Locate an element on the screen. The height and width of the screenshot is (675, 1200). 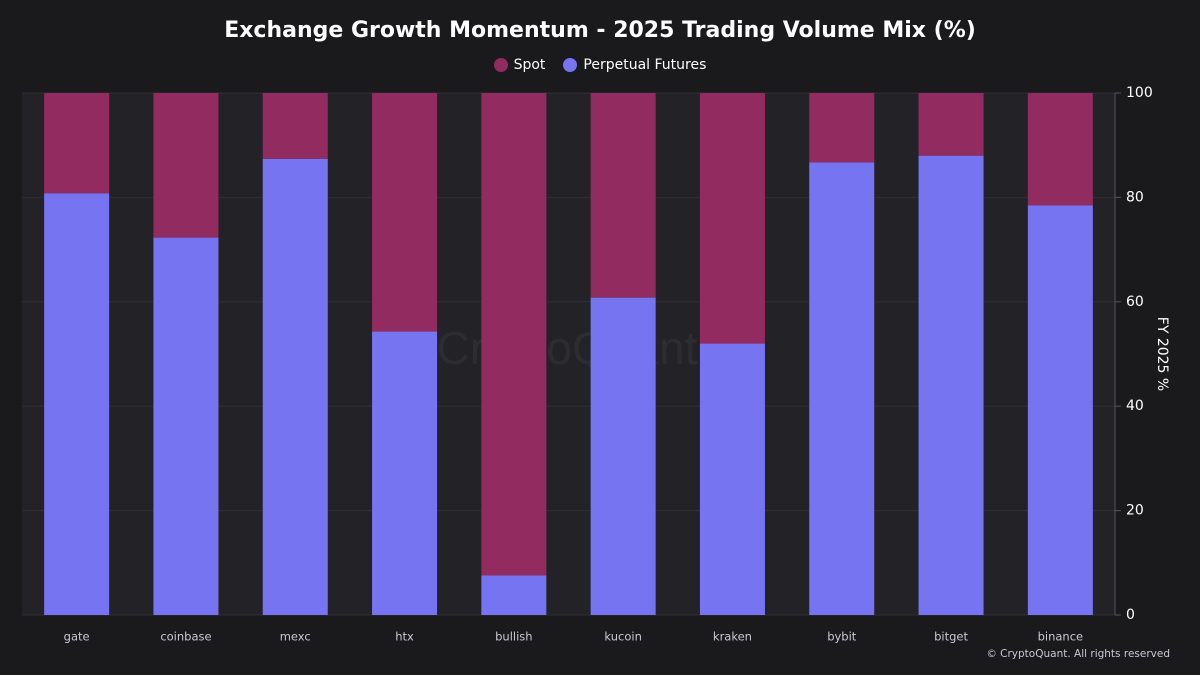
y-axis-title: FY 2025 % is located at coordinates (1162, 354).